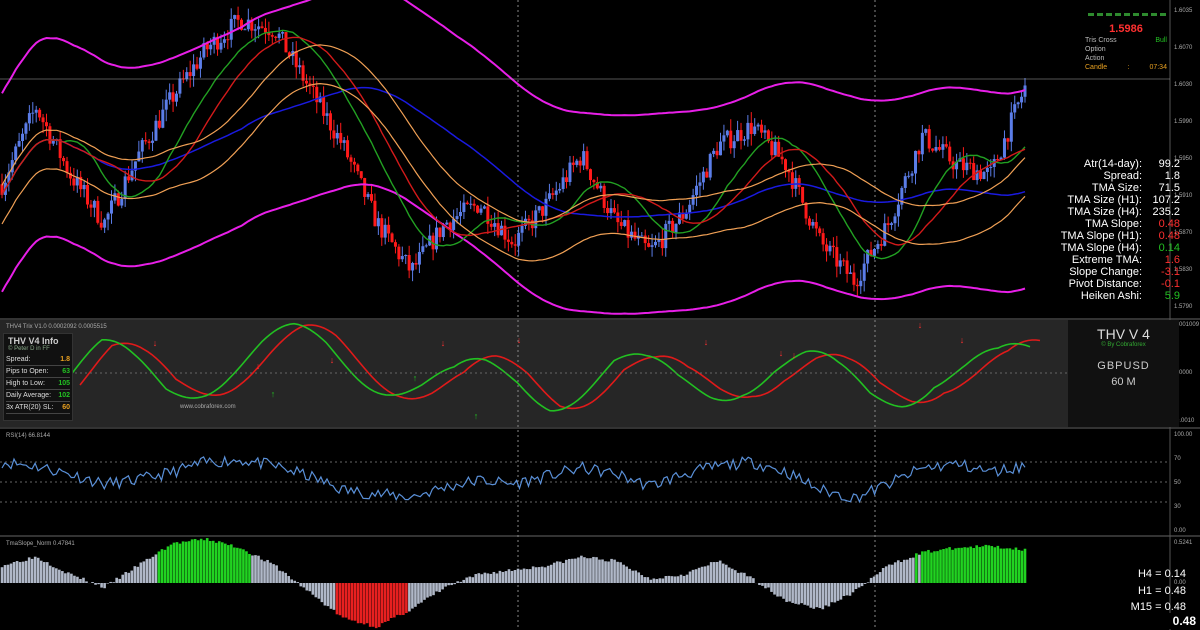 This screenshot has width=1200, height=630. Describe the element at coordinates (1126, 40) in the screenshot. I see `info-row: Tris Cross Bull` at that location.